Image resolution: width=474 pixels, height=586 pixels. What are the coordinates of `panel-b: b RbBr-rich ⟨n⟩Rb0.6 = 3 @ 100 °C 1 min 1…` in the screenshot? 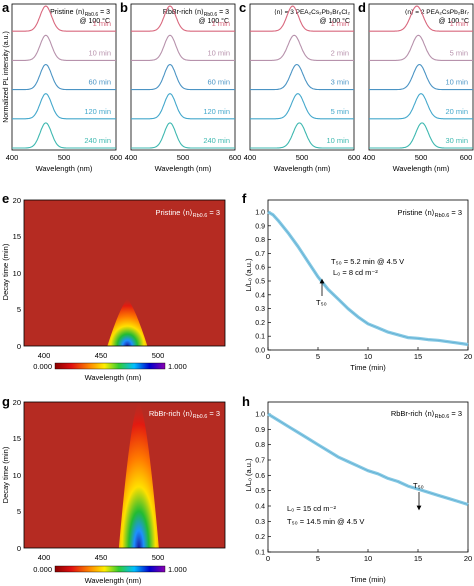 It's located at (180, 86).